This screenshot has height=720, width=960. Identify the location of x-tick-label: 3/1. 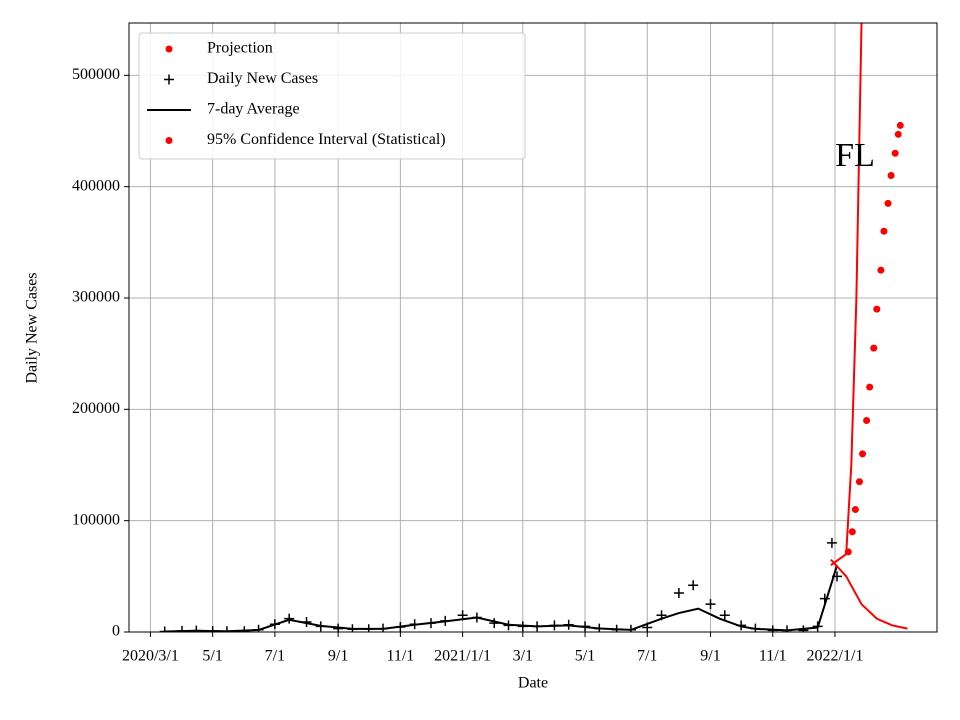
(523, 656).